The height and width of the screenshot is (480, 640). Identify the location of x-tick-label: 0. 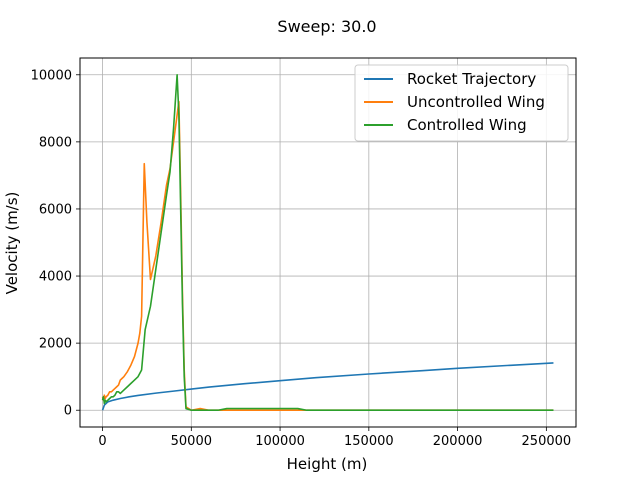
(102, 441).